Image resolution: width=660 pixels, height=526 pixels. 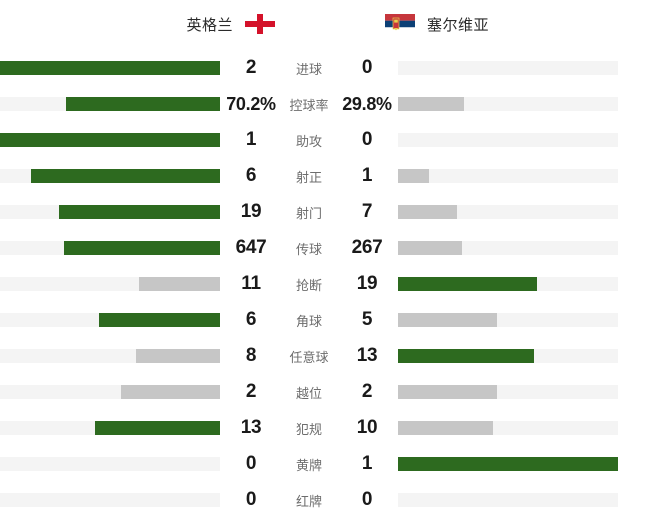 What do you see at coordinates (330, 140) in the screenshot?
I see `stat-row: 1 助攻 0` at bounding box center [330, 140].